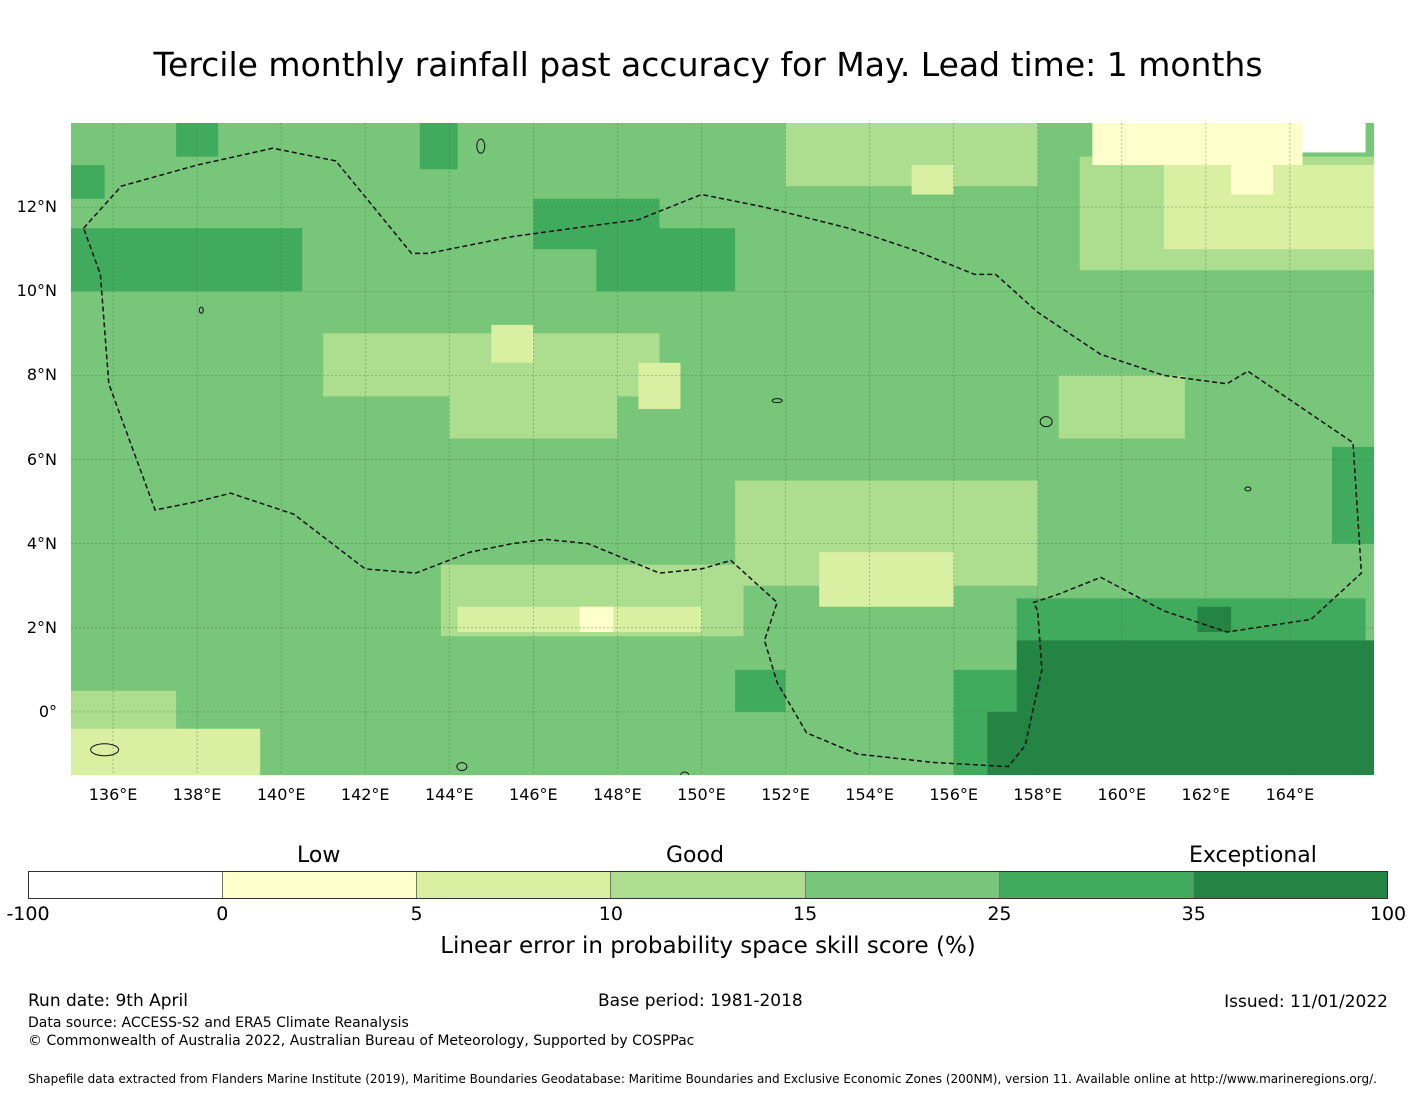 This screenshot has height=1095, width=1416. I want to click on longitude-label: 142°E, so click(365, 794).